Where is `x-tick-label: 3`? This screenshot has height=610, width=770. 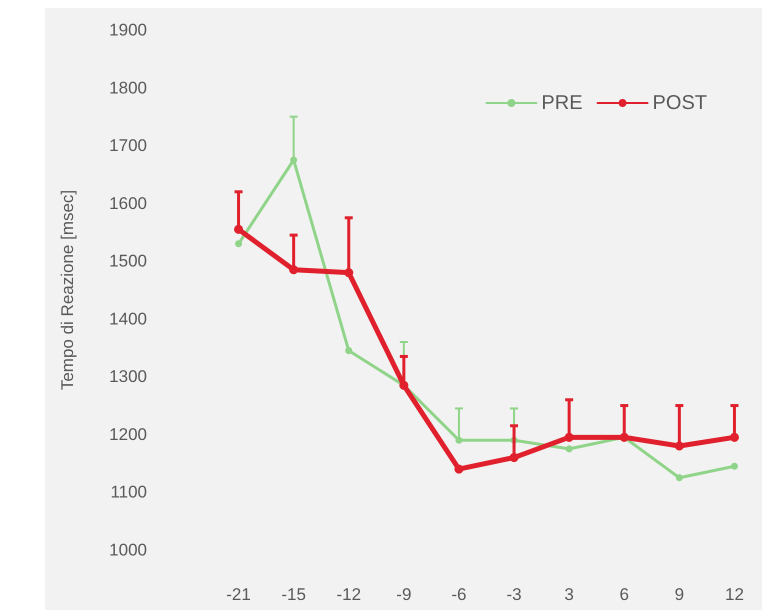 x-tick-label: 3 is located at coordinates (569, 594).